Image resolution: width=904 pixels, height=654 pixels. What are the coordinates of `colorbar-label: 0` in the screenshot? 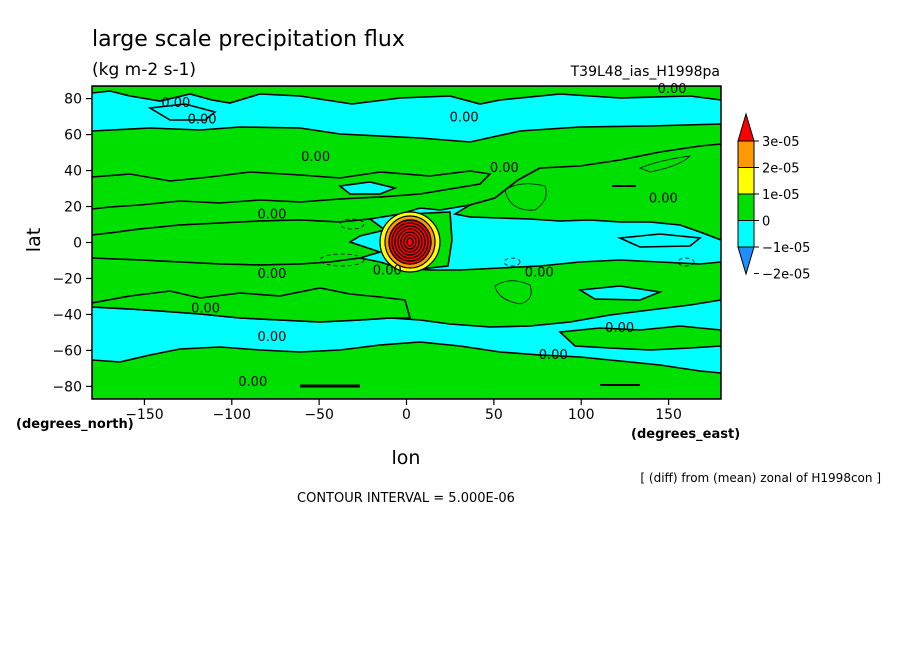 It's located at (766, 222).